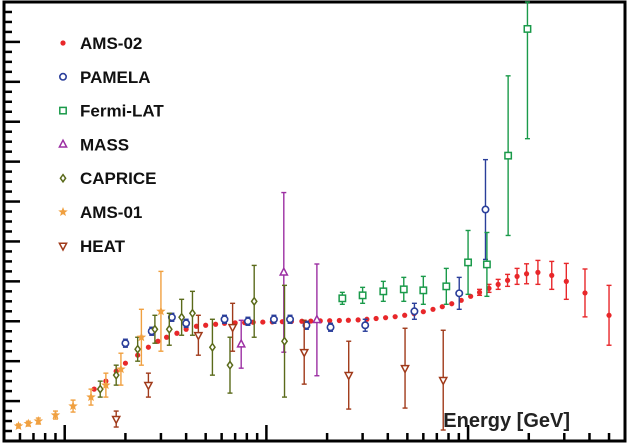 The height and width of the screenshot is (443, 627). I want to click on series-mass, so click(279, 284).